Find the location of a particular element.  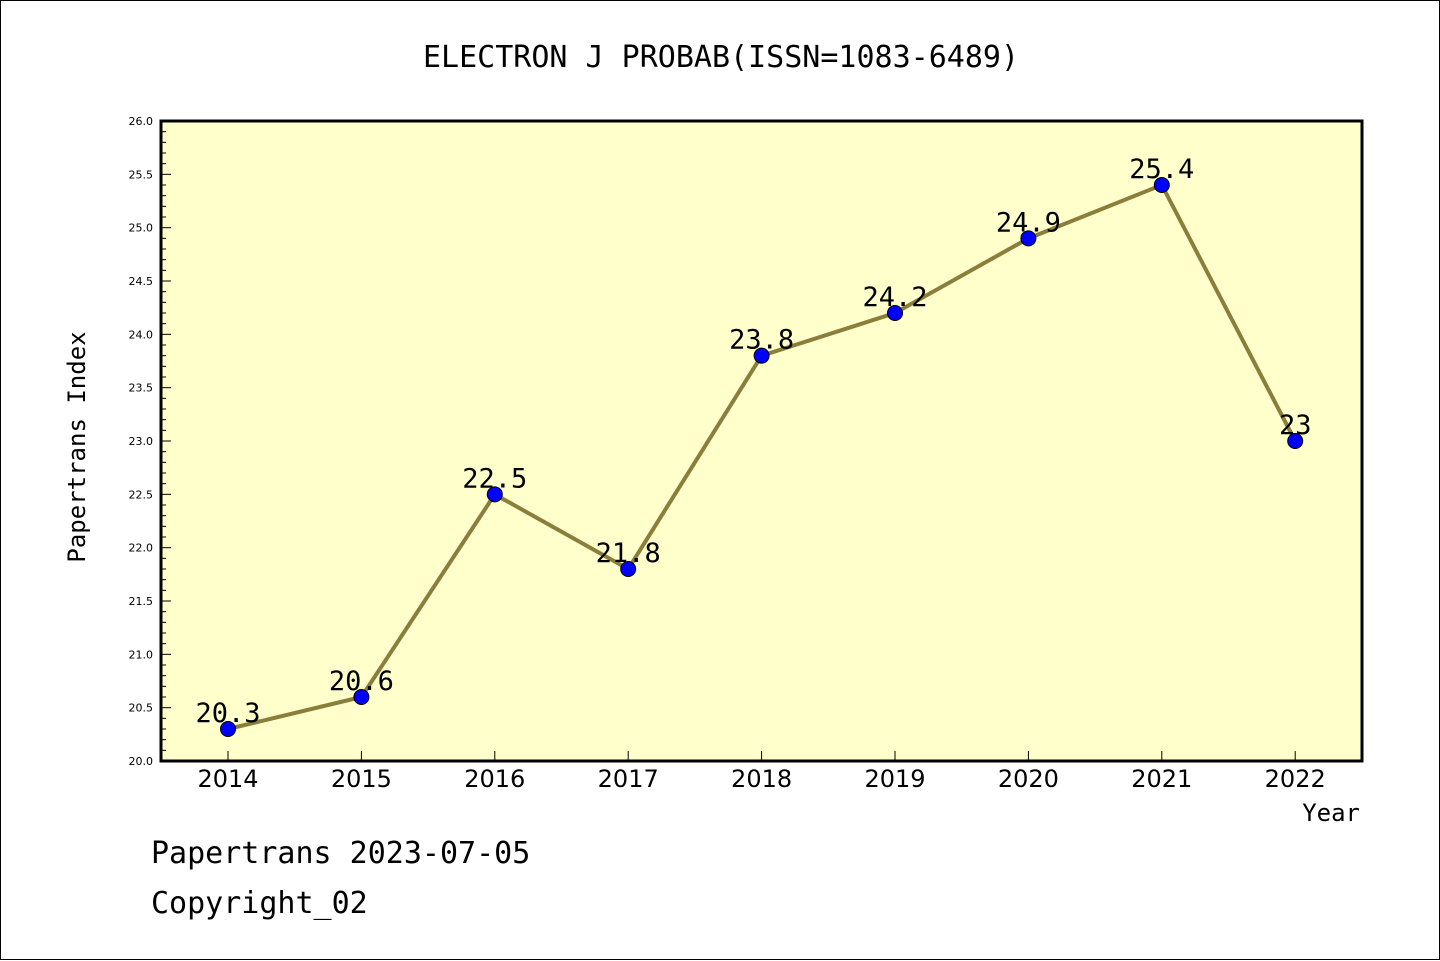

x-tick-label: 2018 is located at coordinates (761, 779).